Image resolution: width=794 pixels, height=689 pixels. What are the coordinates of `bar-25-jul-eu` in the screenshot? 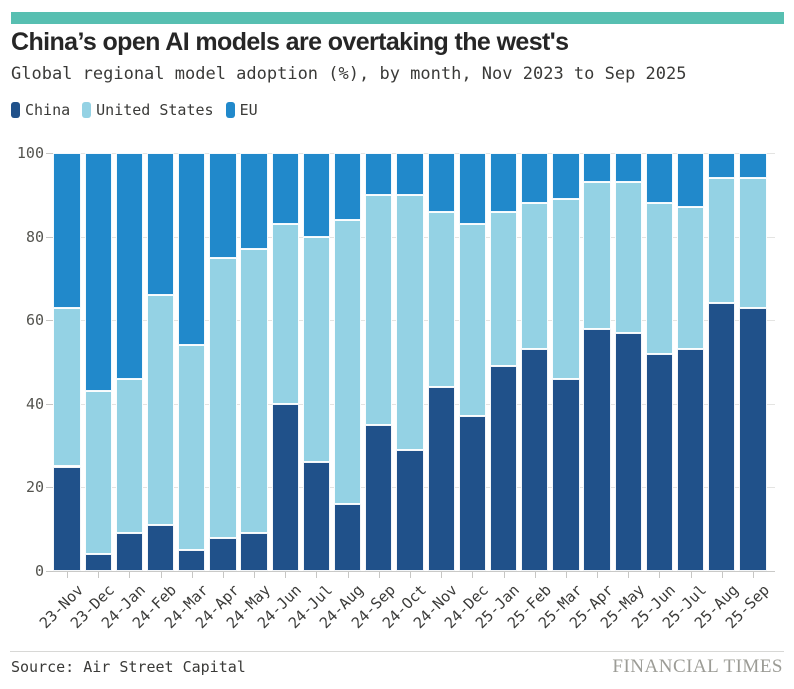 It's located at (691, 180).